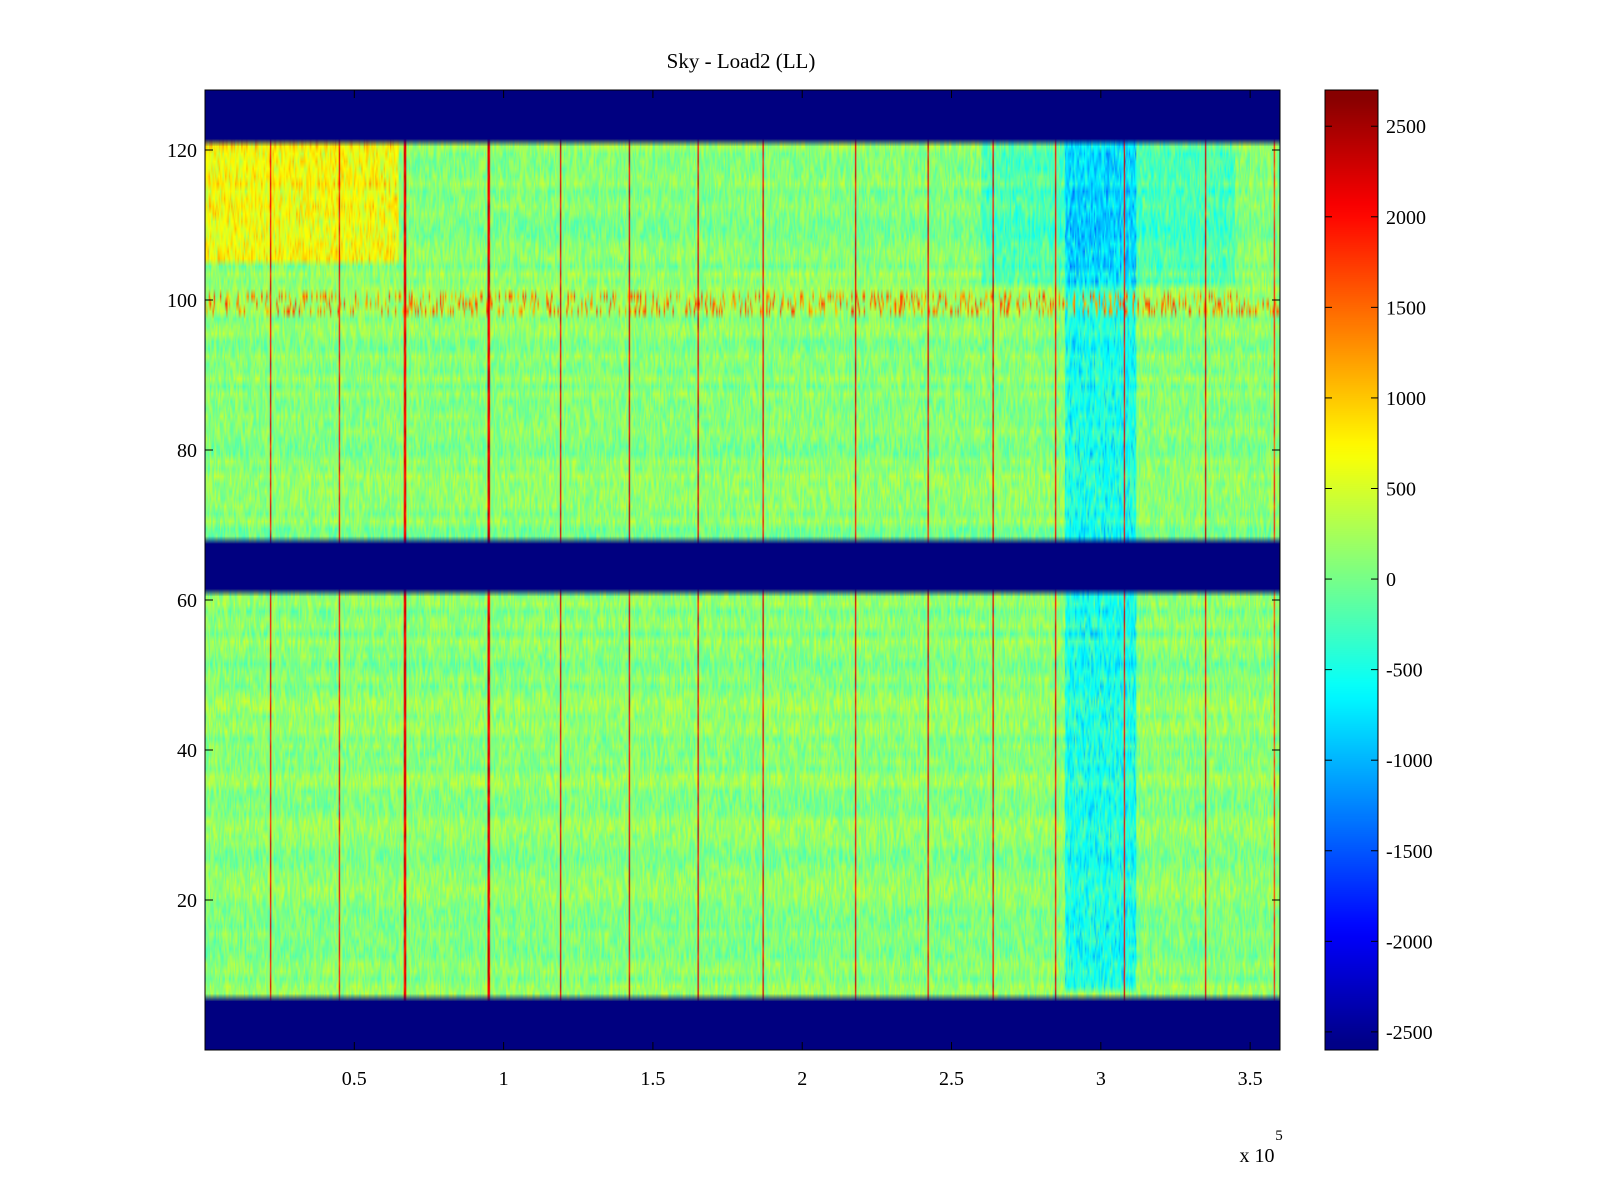  What do you see at coordinates (1406, 399) in the screenshot?
I see `colorbar-tick-label: 1000` at bounding box center [1406, 399].